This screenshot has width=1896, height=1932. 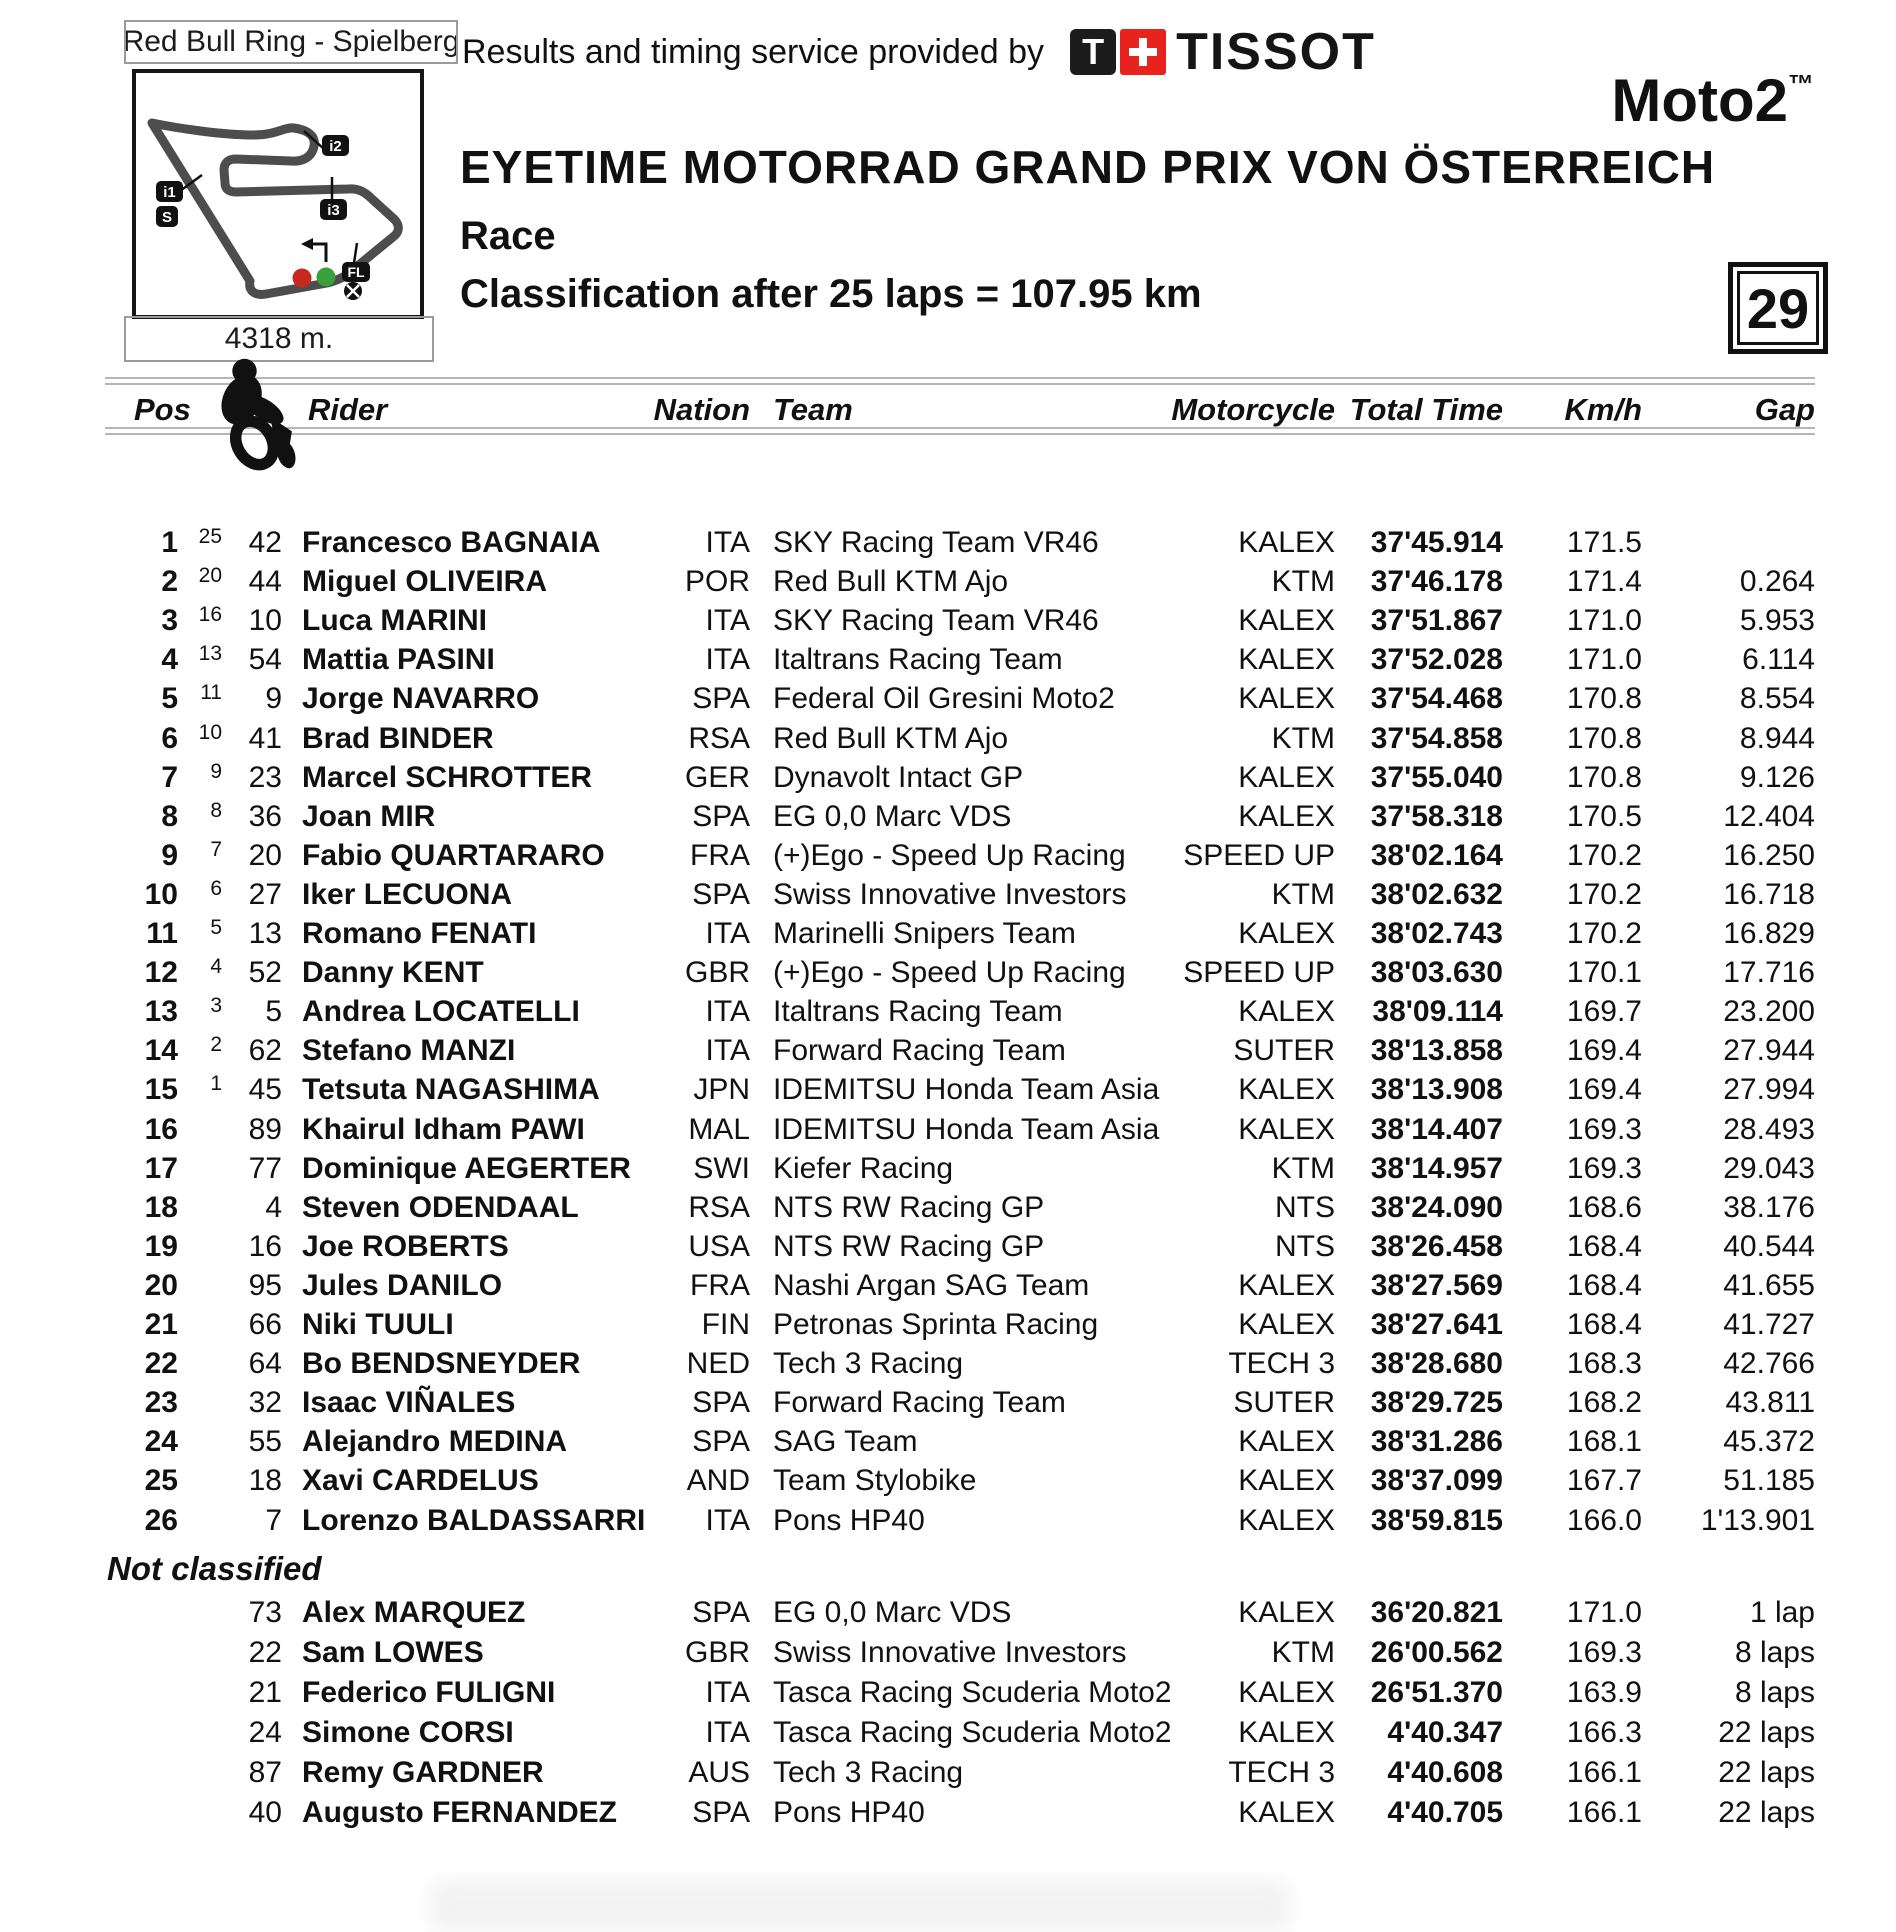 What do you see at coordinates (1604, 1692) in the screenshot?
I see `speed-kmh: 163.9` at bounding box center [1604, 1692].